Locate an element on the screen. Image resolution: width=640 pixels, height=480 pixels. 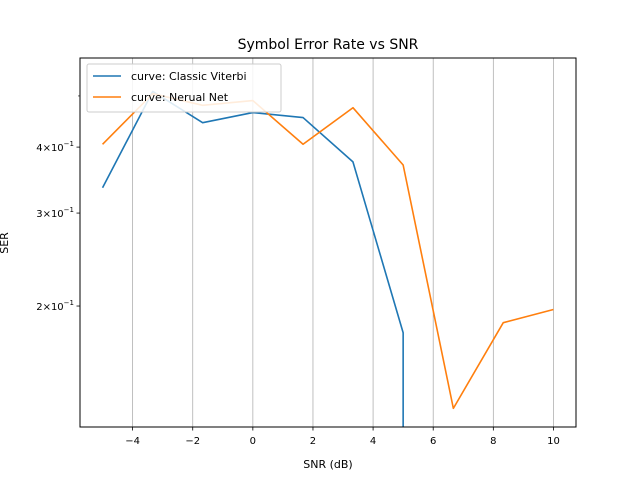
y-tick-label: 2×10⁻¹ is located at coordinates (55, 306).